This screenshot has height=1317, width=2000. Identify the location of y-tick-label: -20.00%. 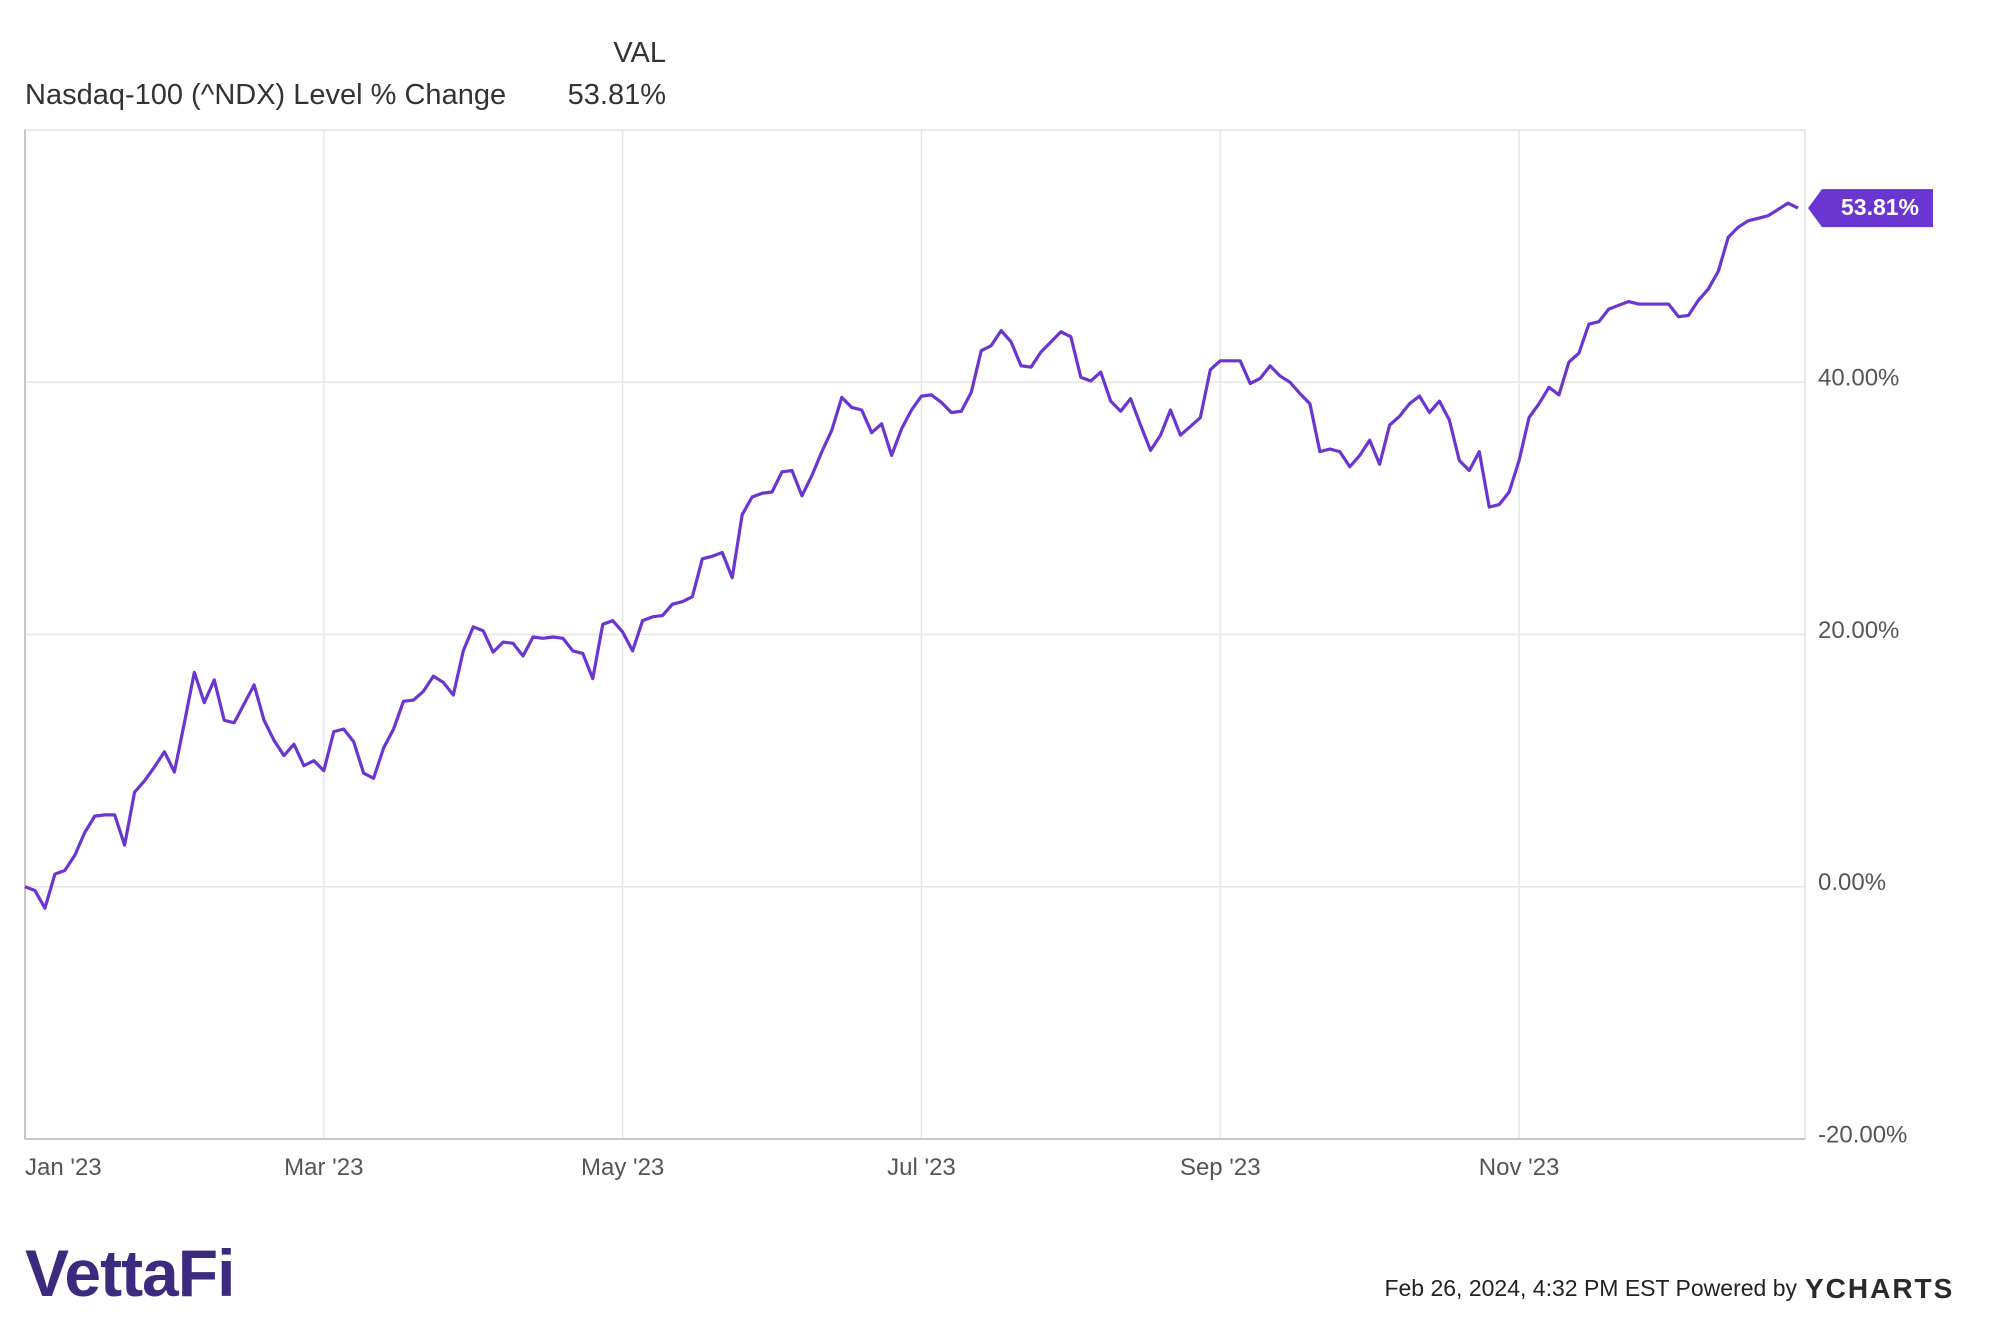
(1862, 1134).